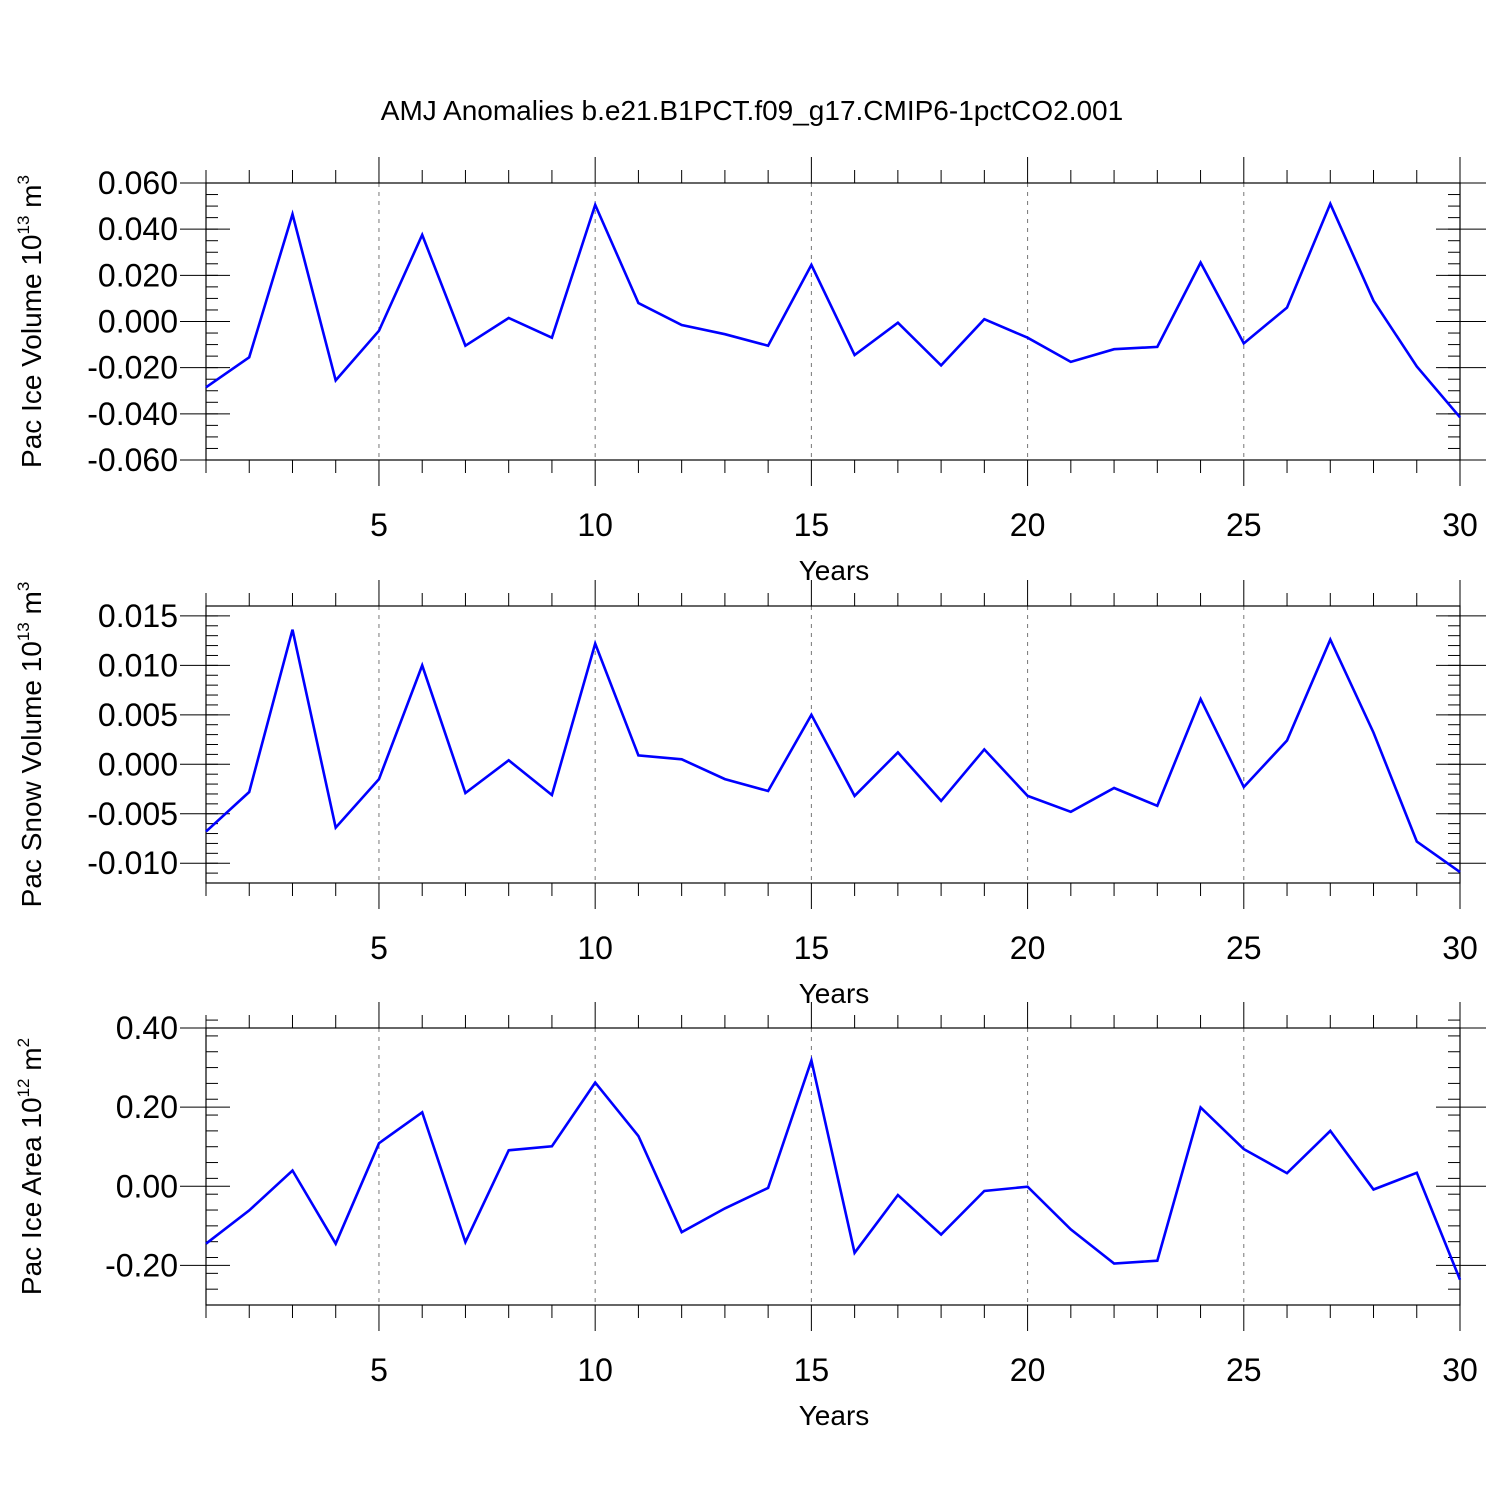  What do you see at coordinates (138, 229) in the screenshot?
I see `y-tick-label: 0.040` at bounding box center [138, 229].